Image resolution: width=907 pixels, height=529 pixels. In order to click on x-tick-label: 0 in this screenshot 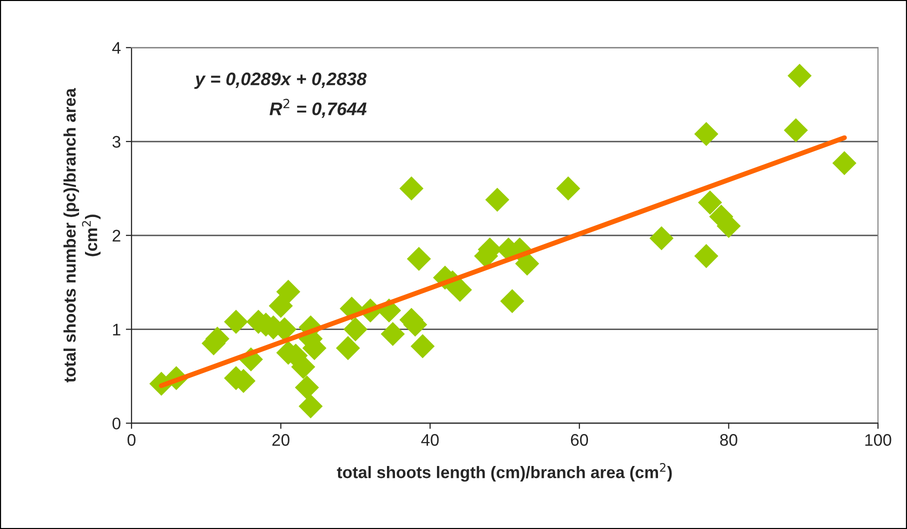, I will do `click(132, 440)`.